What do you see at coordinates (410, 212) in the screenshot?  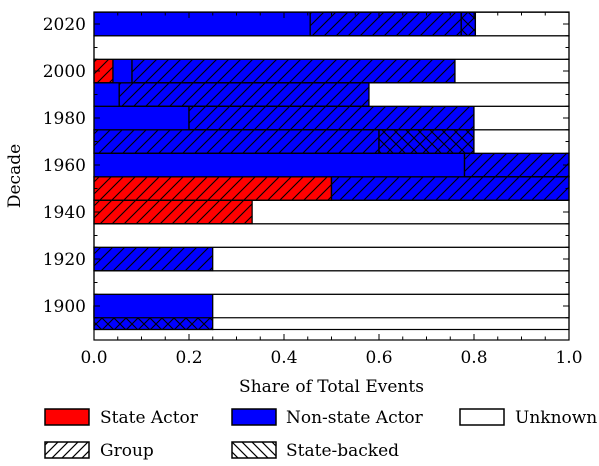 I see `bar-segment-1940-unknown` at bounding box center [410, 212].